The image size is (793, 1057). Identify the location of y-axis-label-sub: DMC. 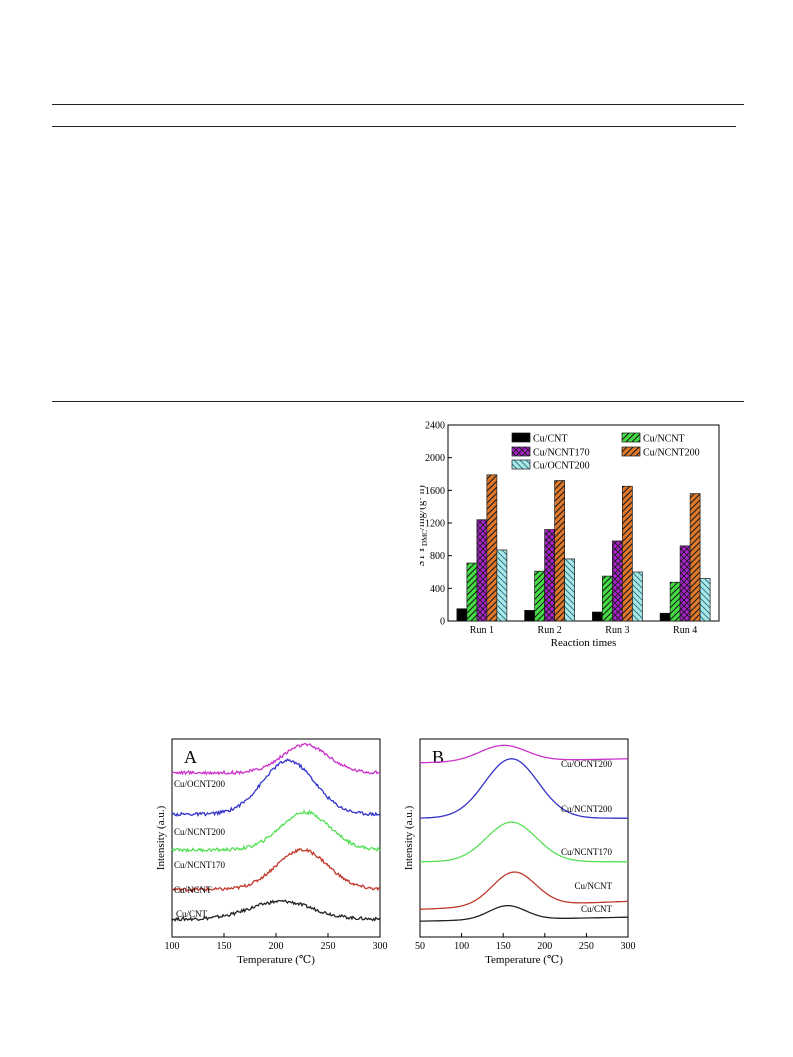
(425, 538).